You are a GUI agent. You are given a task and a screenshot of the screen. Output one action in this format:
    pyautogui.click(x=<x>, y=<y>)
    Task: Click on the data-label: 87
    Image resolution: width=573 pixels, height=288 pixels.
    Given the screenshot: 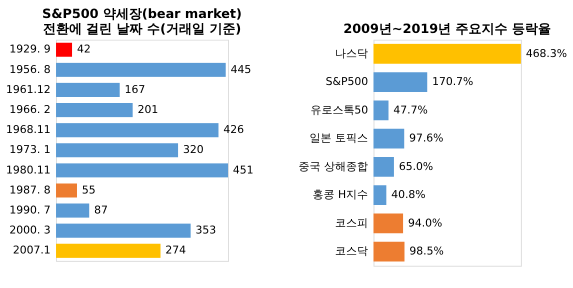 What is the action you would take?
    pyautogui.click(x=101, y=210)
    